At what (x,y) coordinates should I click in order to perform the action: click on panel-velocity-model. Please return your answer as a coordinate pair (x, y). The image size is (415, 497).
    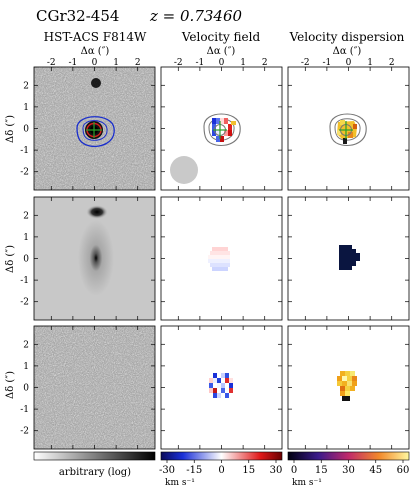
    Looking at the image, I should click on (221, 258).